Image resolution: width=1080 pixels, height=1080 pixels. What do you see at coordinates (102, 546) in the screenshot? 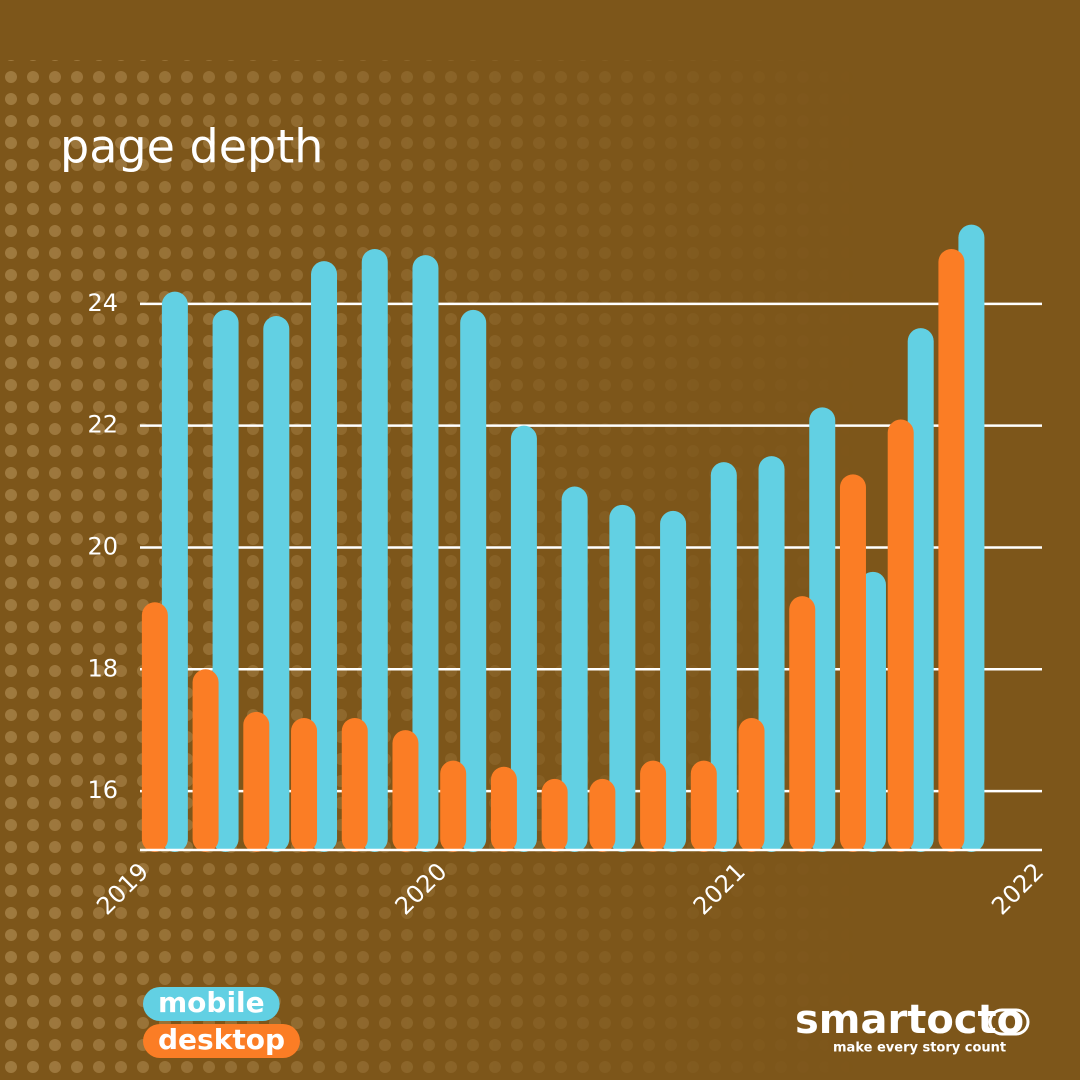
I see `y-tick-label: 20` at bounding box center [102, 546].